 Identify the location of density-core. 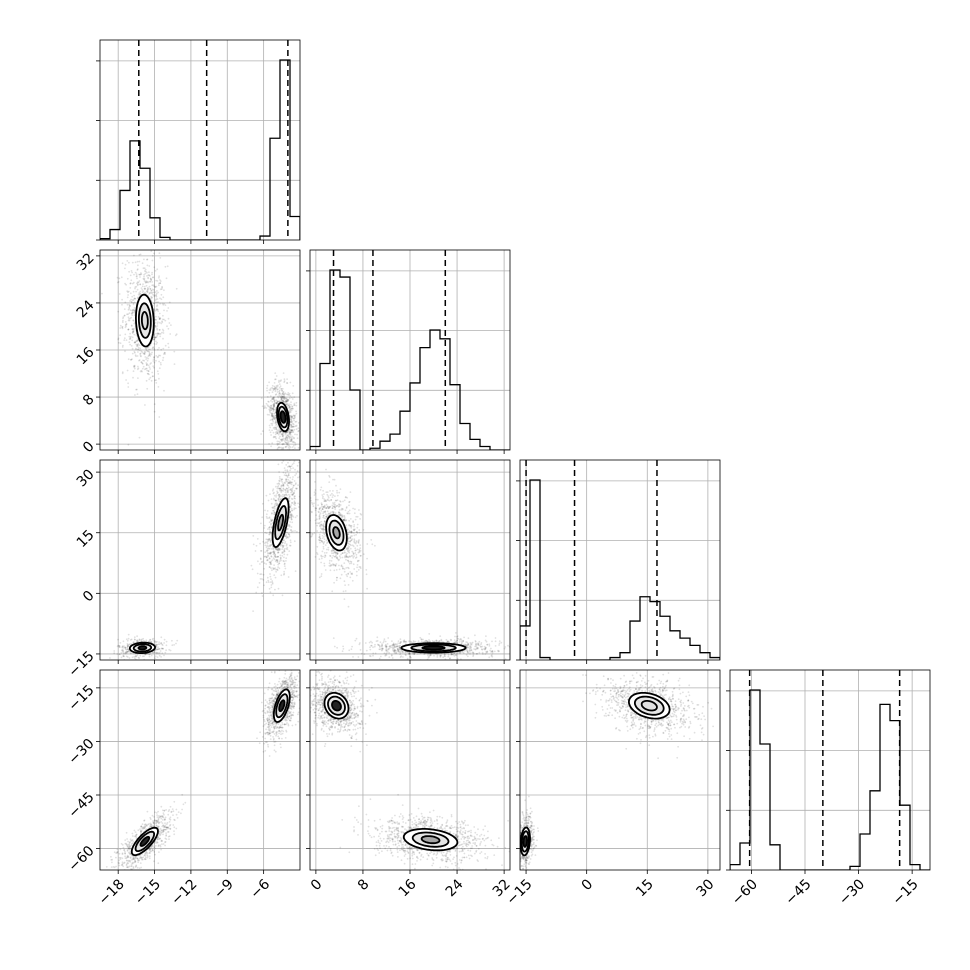
(281, 522).